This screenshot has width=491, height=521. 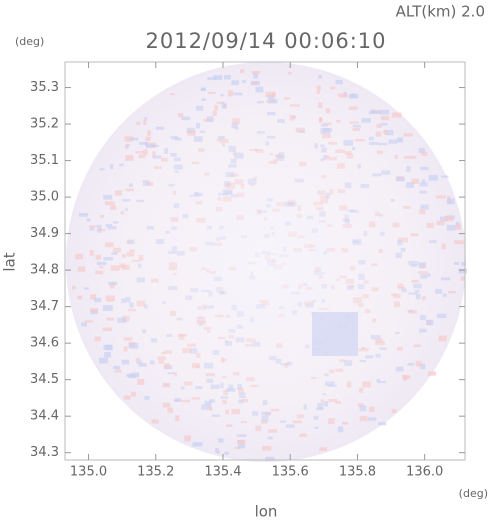 What do you see at coordinates (222, 472) in the screenshot?
I see `x-tick-label: 135.4` at bounding box center [222, 472].